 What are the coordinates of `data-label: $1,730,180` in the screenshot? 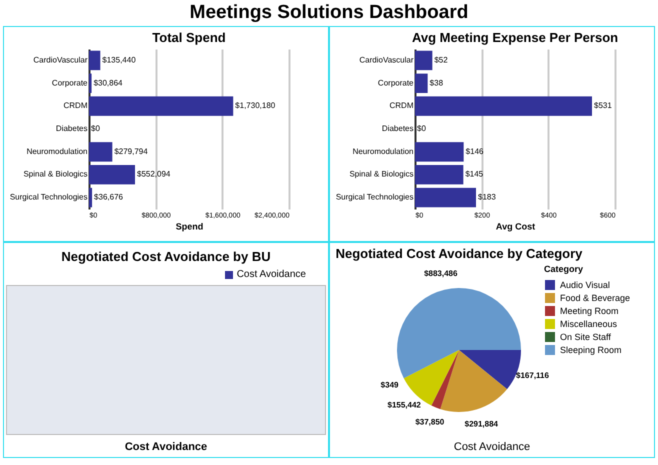 It's located at (255, 105).